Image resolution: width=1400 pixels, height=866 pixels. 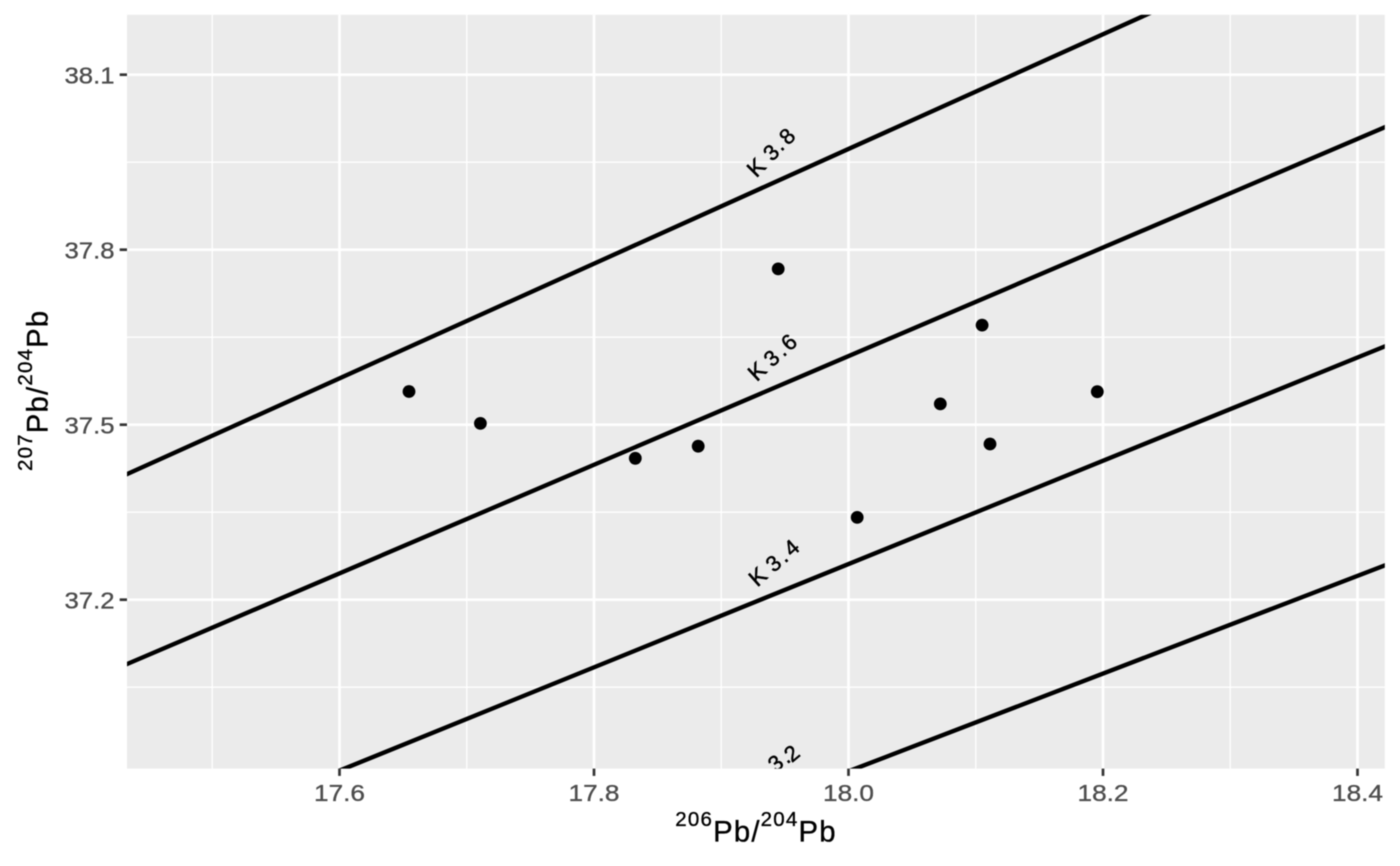 I want to click on svg-text: 17.8, so click(x=594, y=793).